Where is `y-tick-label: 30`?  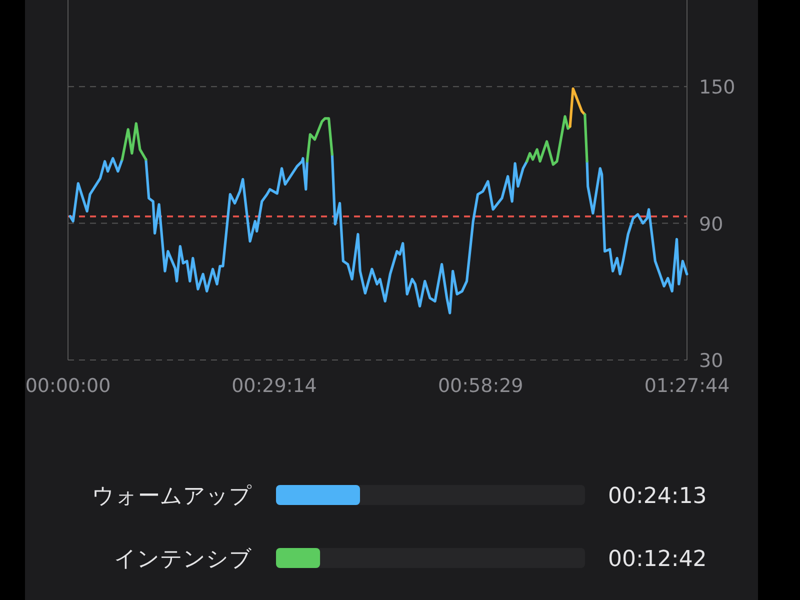
y-tick-label: 30 is located at coordinates (711, 361).